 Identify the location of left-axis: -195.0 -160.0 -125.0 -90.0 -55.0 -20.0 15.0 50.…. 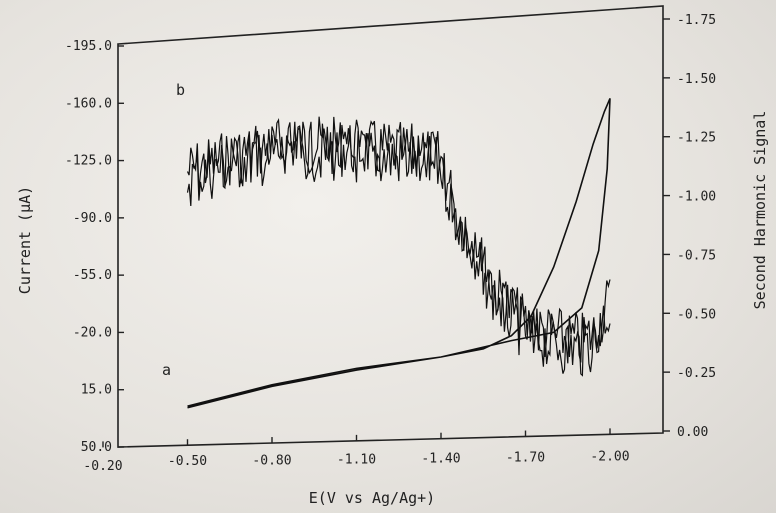
(94, 247).